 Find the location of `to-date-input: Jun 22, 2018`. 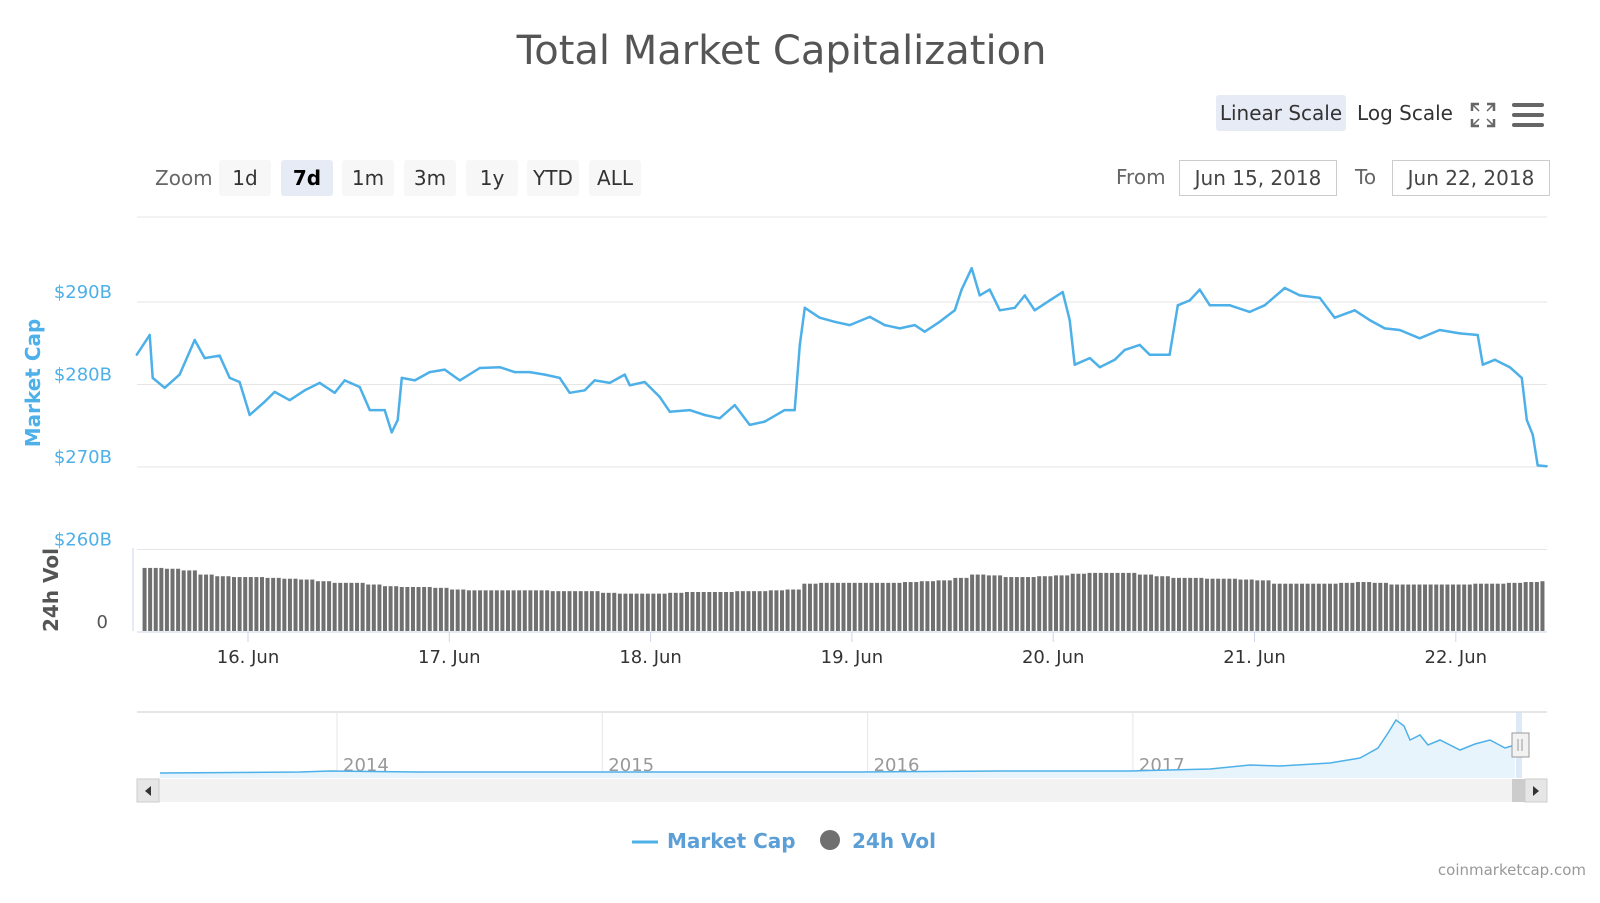

to-date-input: Jun 22, 2018 is located at coordinates (1471, 178).